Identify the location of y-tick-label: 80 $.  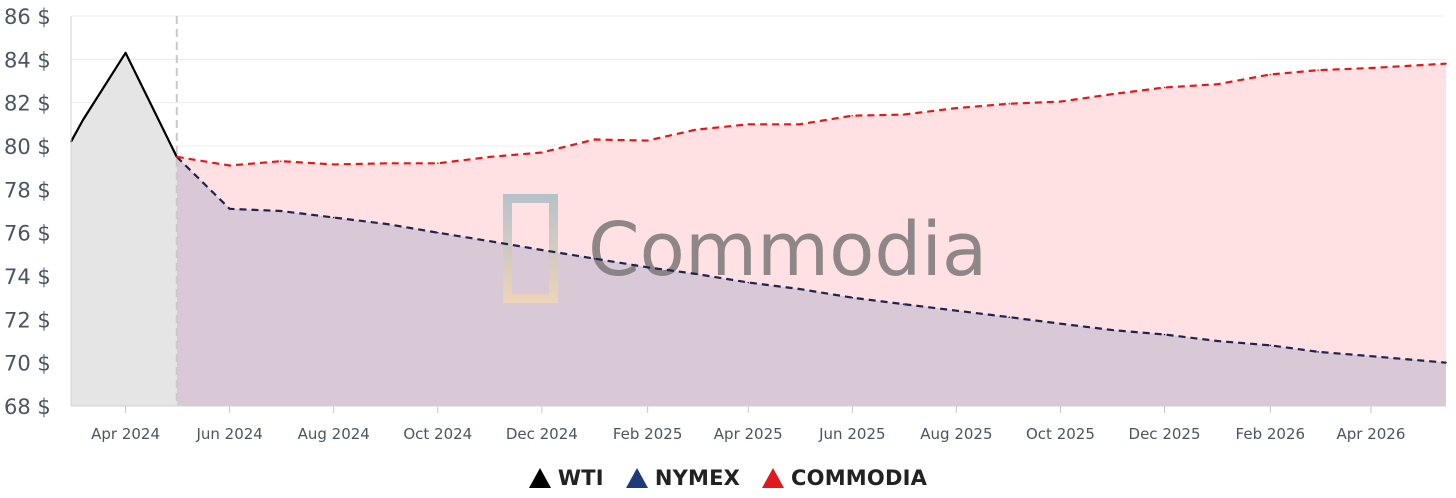
(27, 147).